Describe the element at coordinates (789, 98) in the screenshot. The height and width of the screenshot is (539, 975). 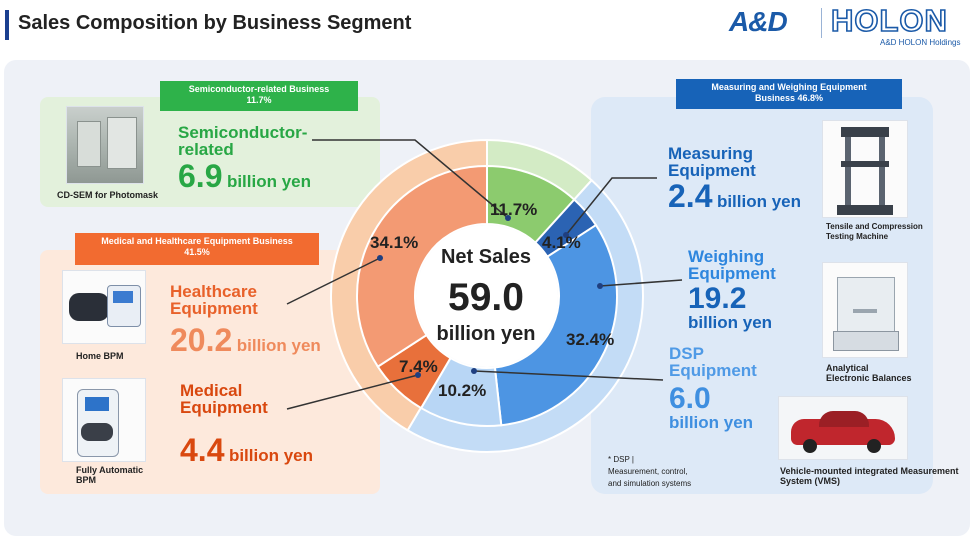
I see `measuring-tag-percent: Business 46.8%` at that location.